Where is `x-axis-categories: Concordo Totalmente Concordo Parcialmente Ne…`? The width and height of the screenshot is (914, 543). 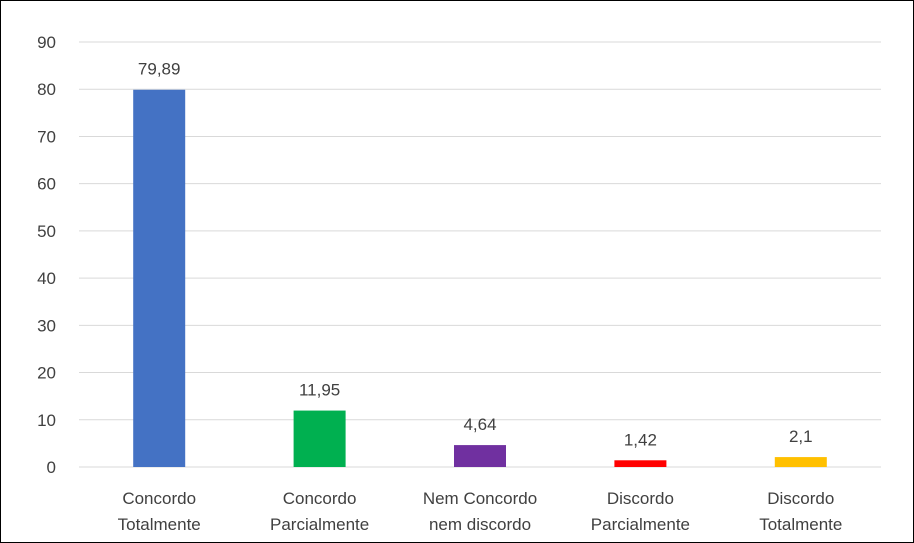
x-axis-categories: Concordo Totalmente Concordo Parcialmente Ne… is located at coordinates (480, 511).